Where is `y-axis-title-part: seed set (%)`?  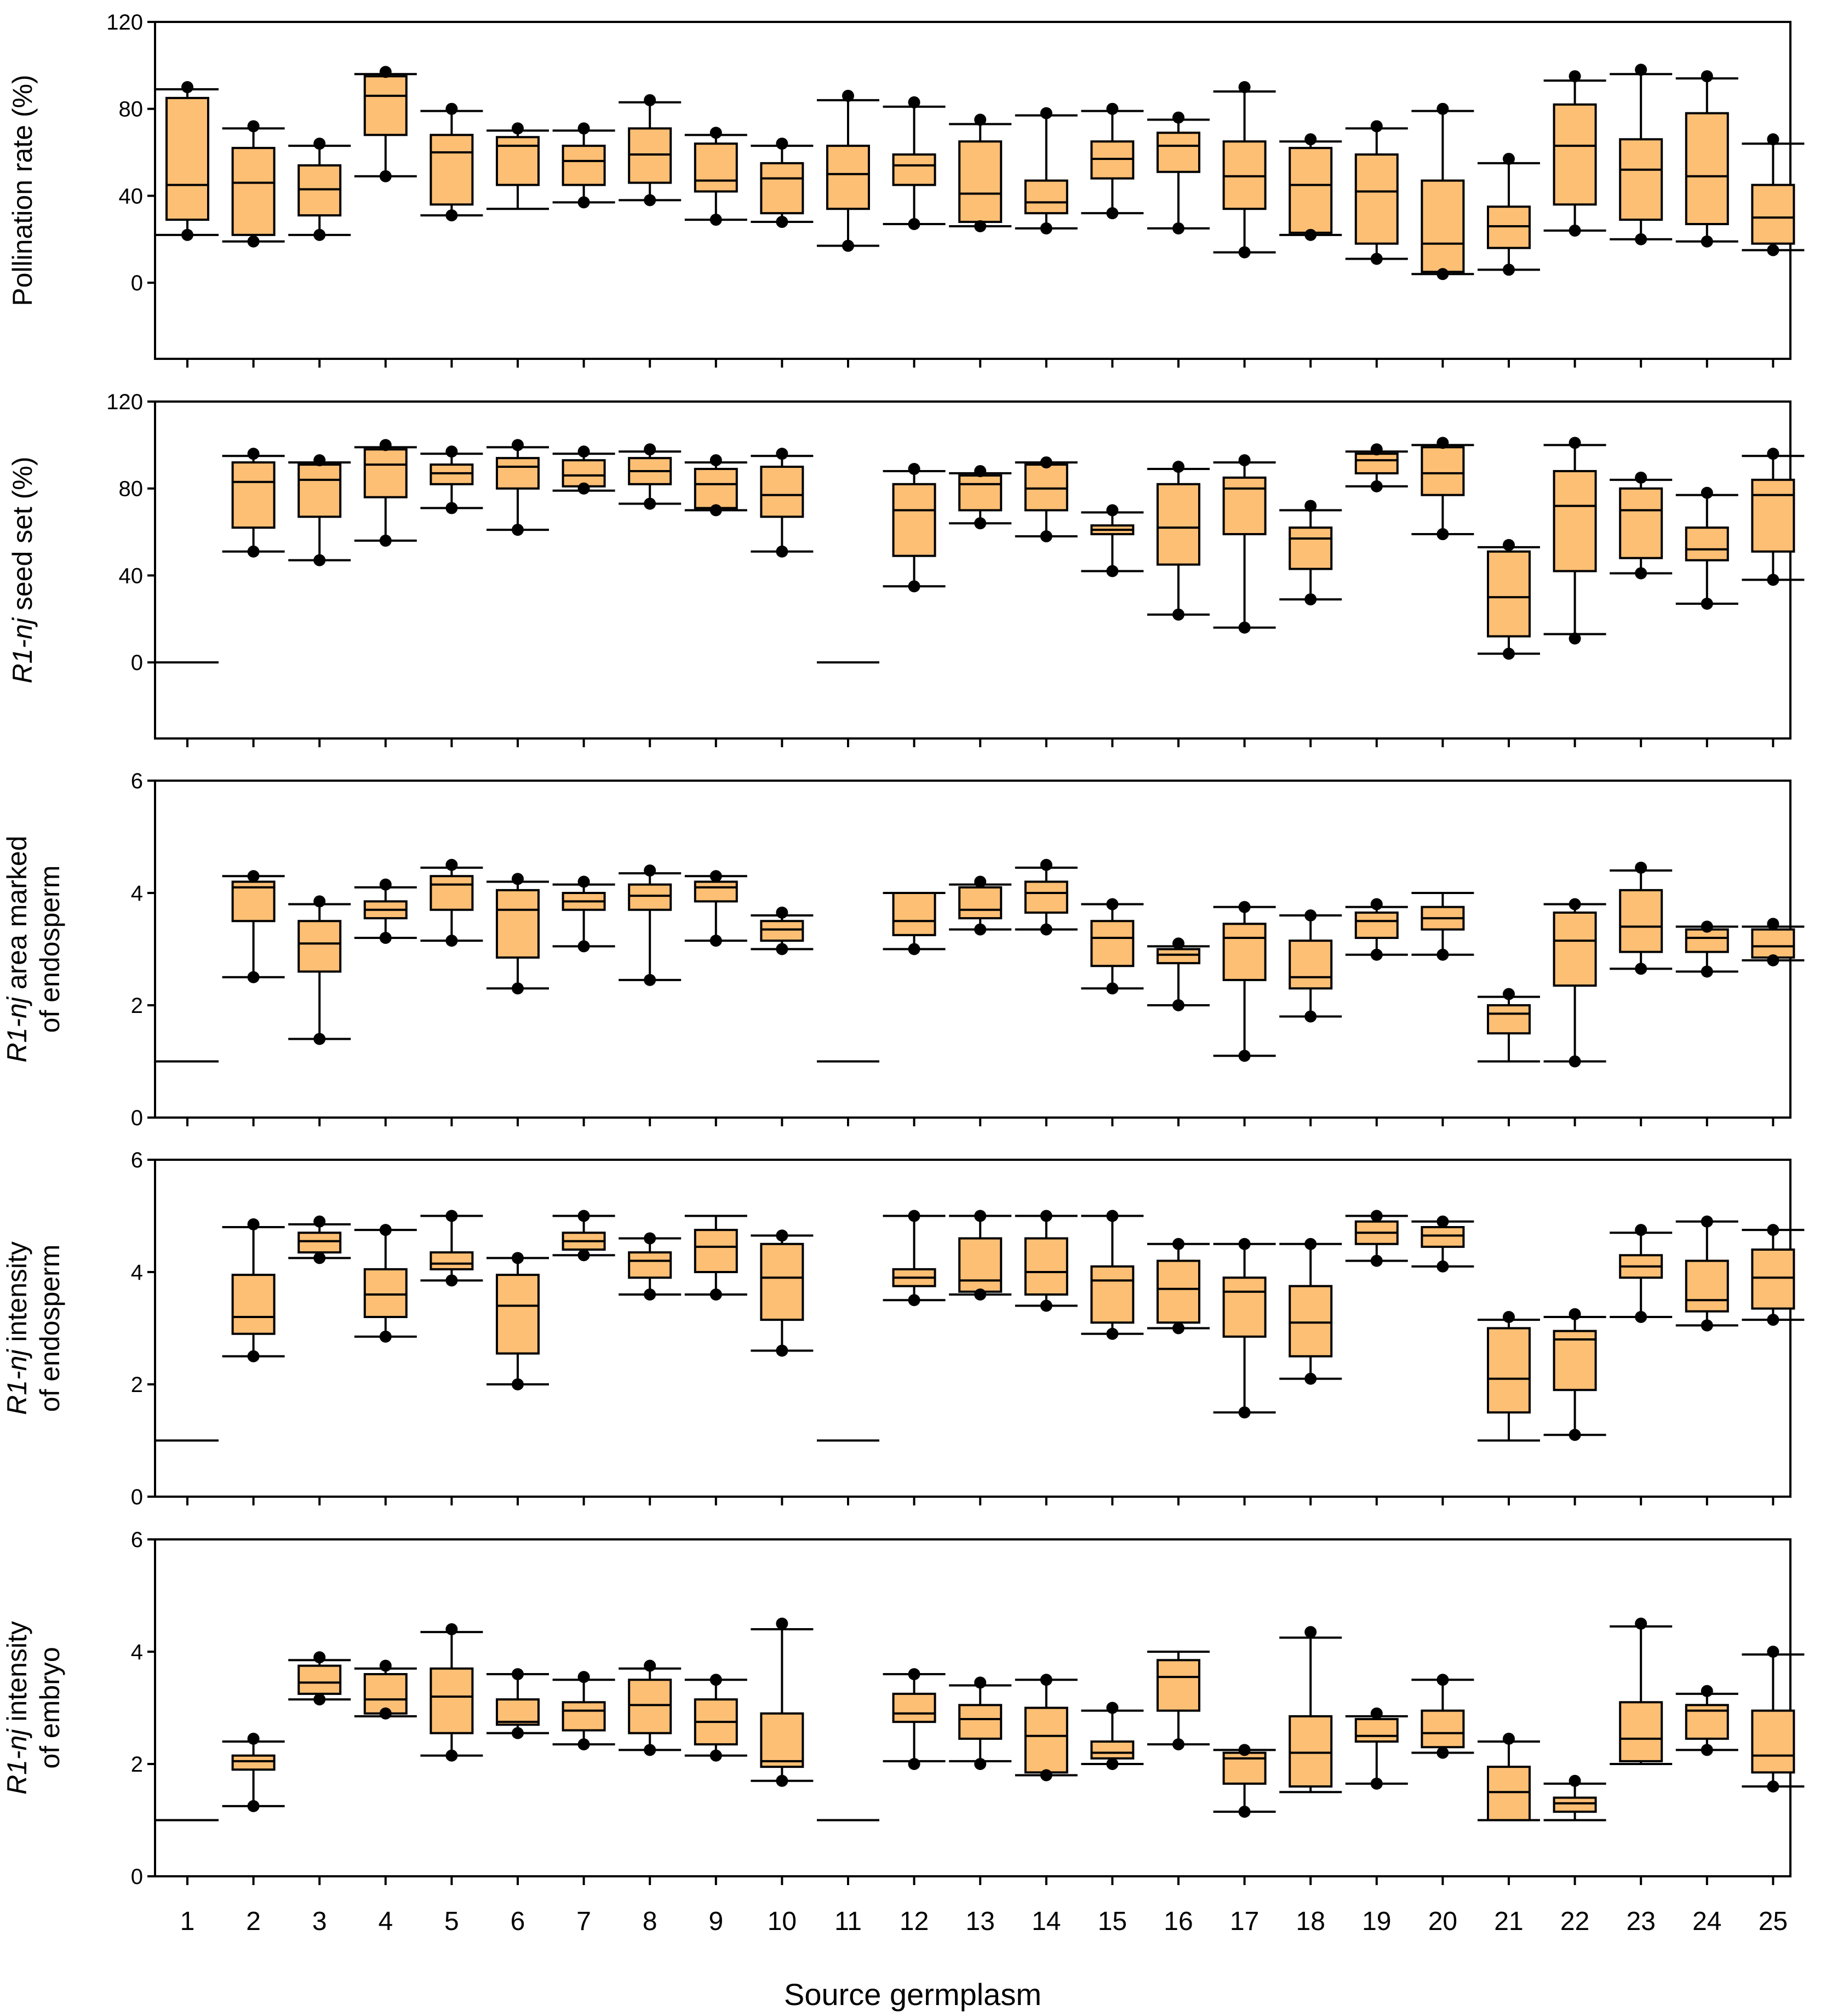
y-axis-title-part: seed set (%) is located at coordinates (22, 537).